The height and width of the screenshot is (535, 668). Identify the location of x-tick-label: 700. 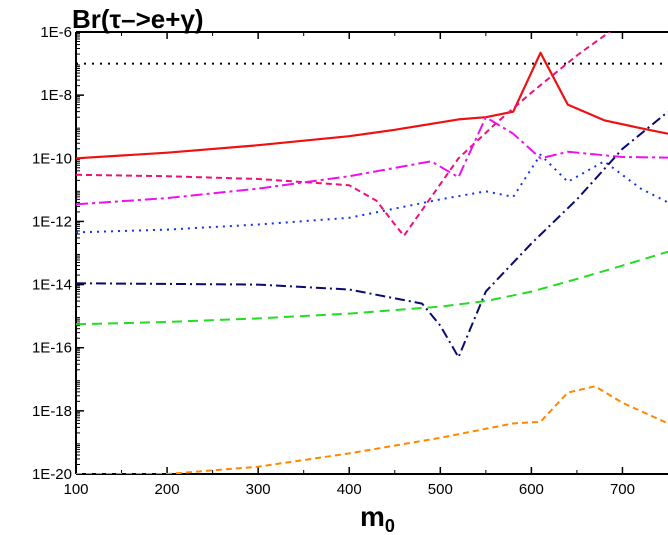
(622, 489).